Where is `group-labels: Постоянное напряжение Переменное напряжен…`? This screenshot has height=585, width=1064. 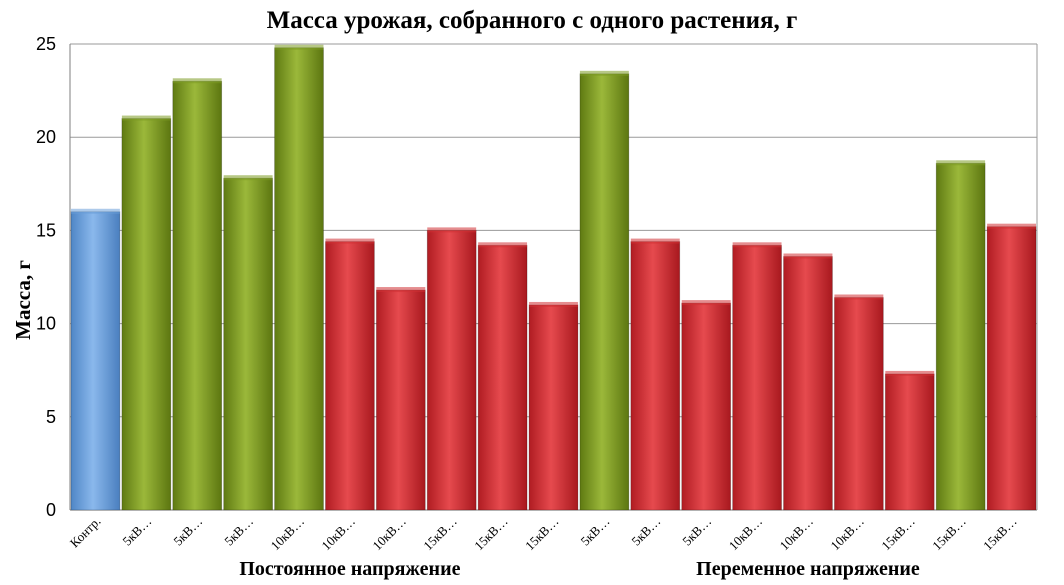
group-labels: Постоянное напряжение Переменное напряжен… is located at coordinates (579, 569).